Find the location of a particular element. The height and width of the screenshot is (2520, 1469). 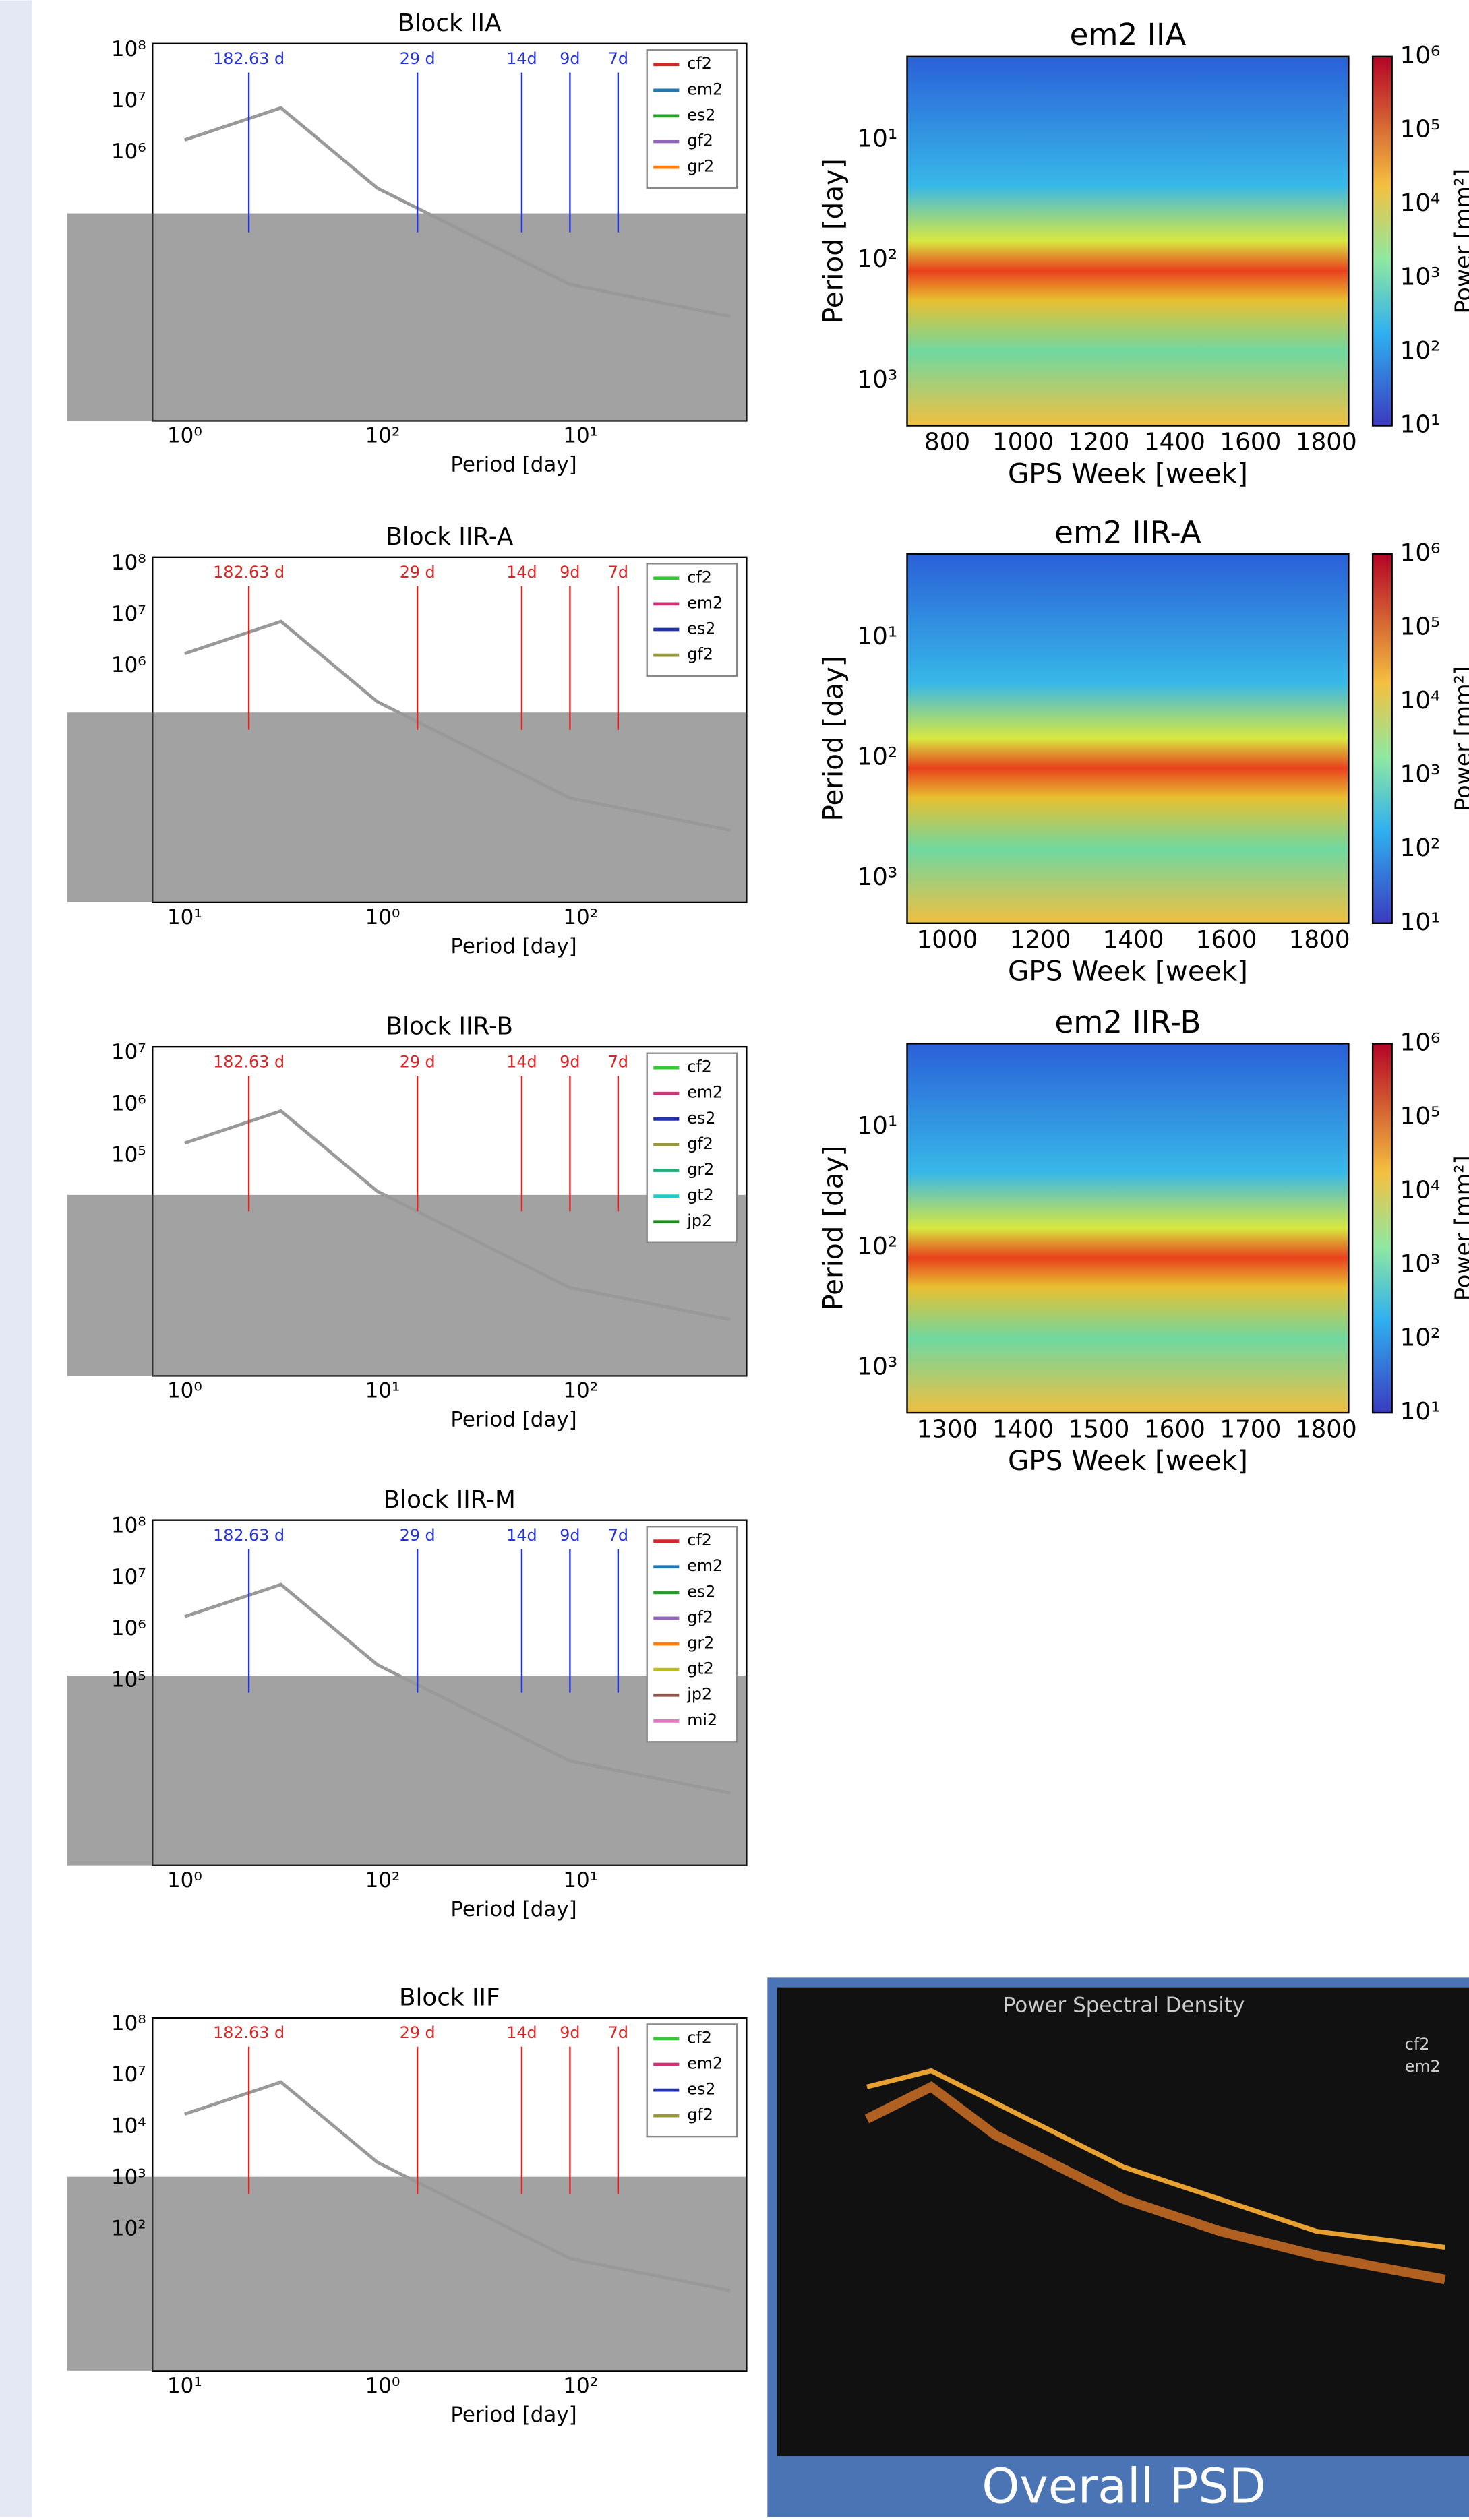

x-tick-label: 1200 is located at coordinates (1040, 940).